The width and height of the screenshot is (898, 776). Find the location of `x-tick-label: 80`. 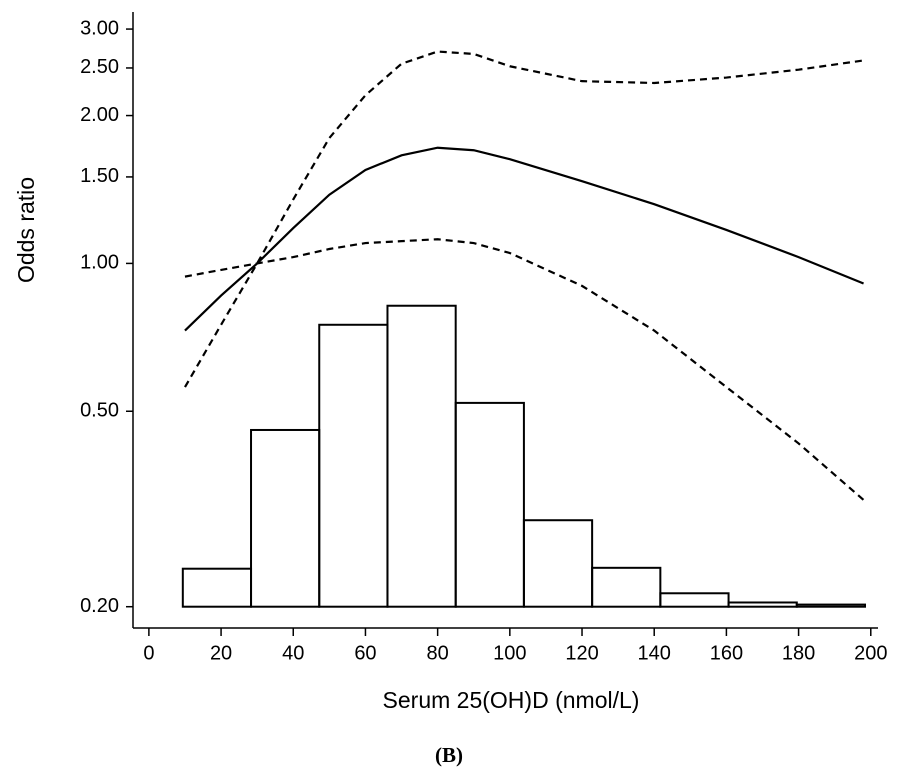

x-tick-label: 80 is located at coordinates (438, 653).